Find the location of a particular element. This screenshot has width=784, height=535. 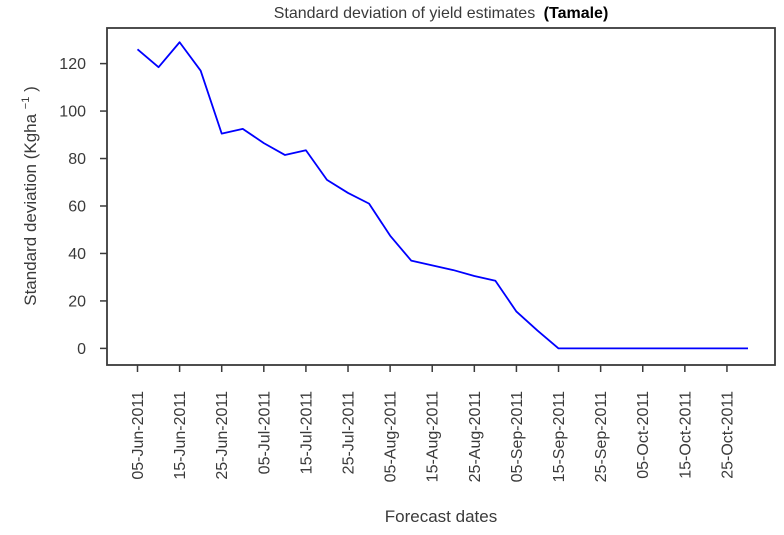

x-axis-label: Forecast dates is located at coordinates (441, 516).